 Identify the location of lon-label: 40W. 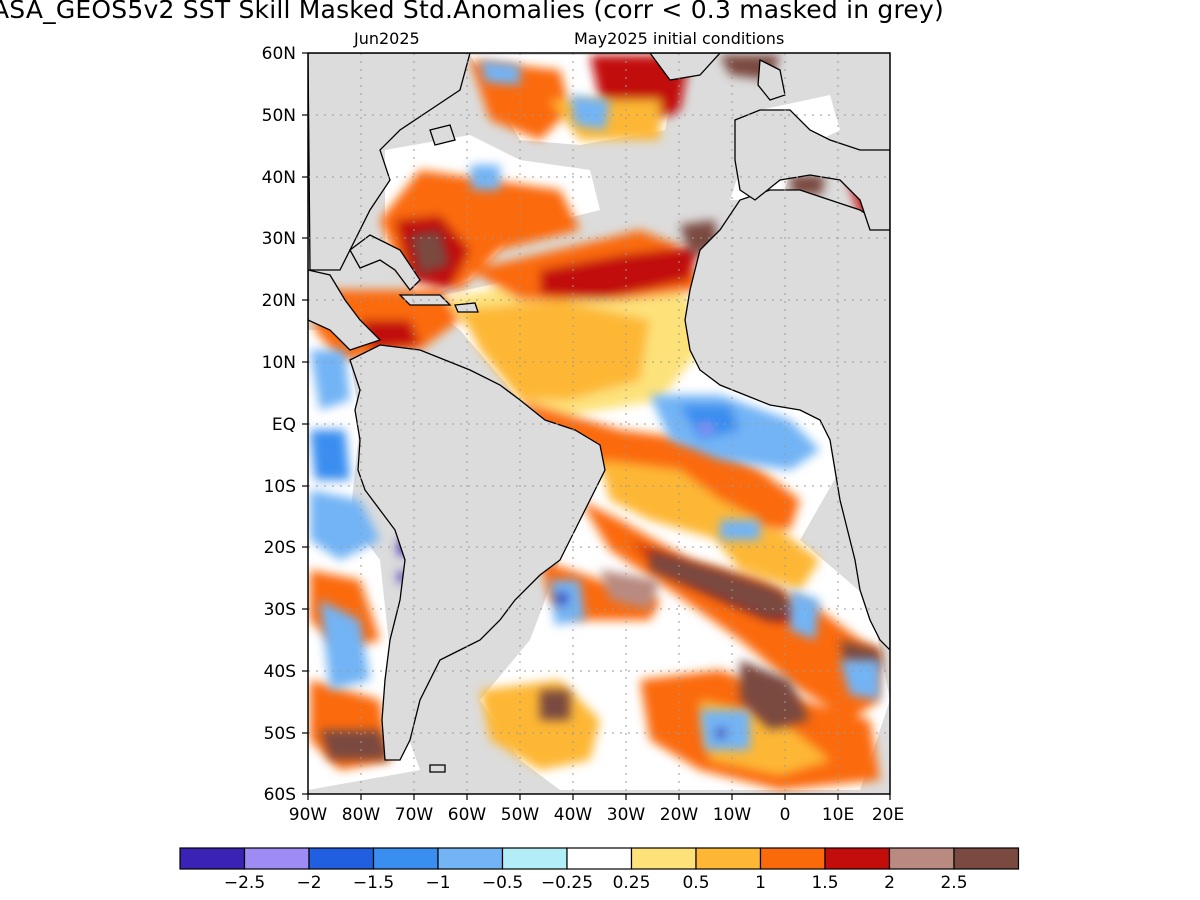
(573, 815).